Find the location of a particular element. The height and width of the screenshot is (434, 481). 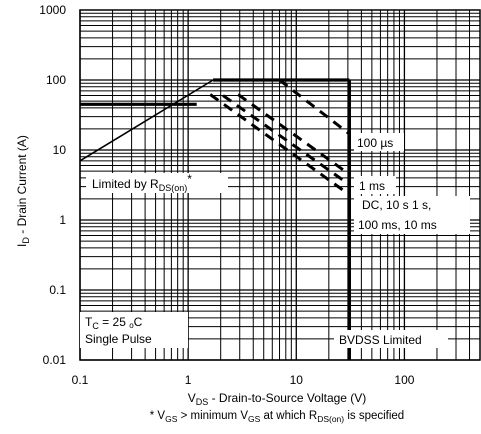

y-tick-label: 100 is located at coordinates (56, 80).